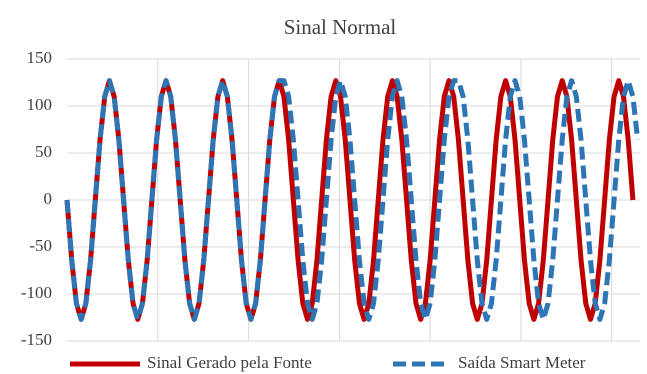 The height and width of the screenshot is (374, 647). I want to click on y-tick-label: 100, so click(40, 104).